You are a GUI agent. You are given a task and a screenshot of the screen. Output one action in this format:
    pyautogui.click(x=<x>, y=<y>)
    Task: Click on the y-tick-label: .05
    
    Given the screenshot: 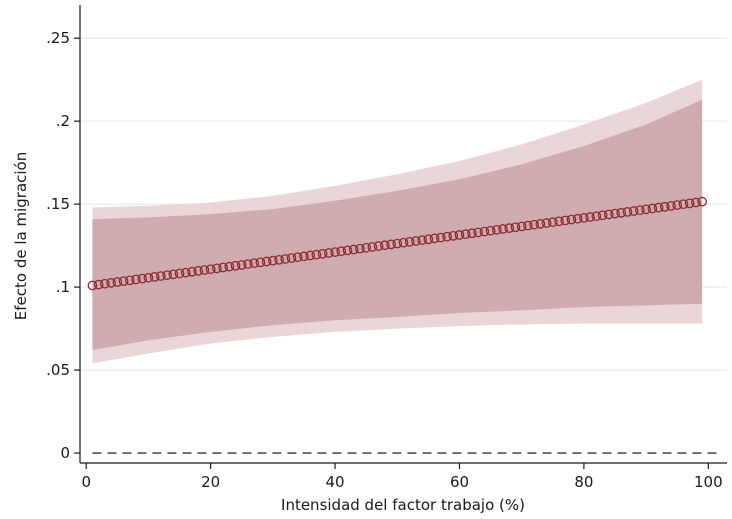 What is the action you would take?
    pyautogui.click(x=58, y=370)
    